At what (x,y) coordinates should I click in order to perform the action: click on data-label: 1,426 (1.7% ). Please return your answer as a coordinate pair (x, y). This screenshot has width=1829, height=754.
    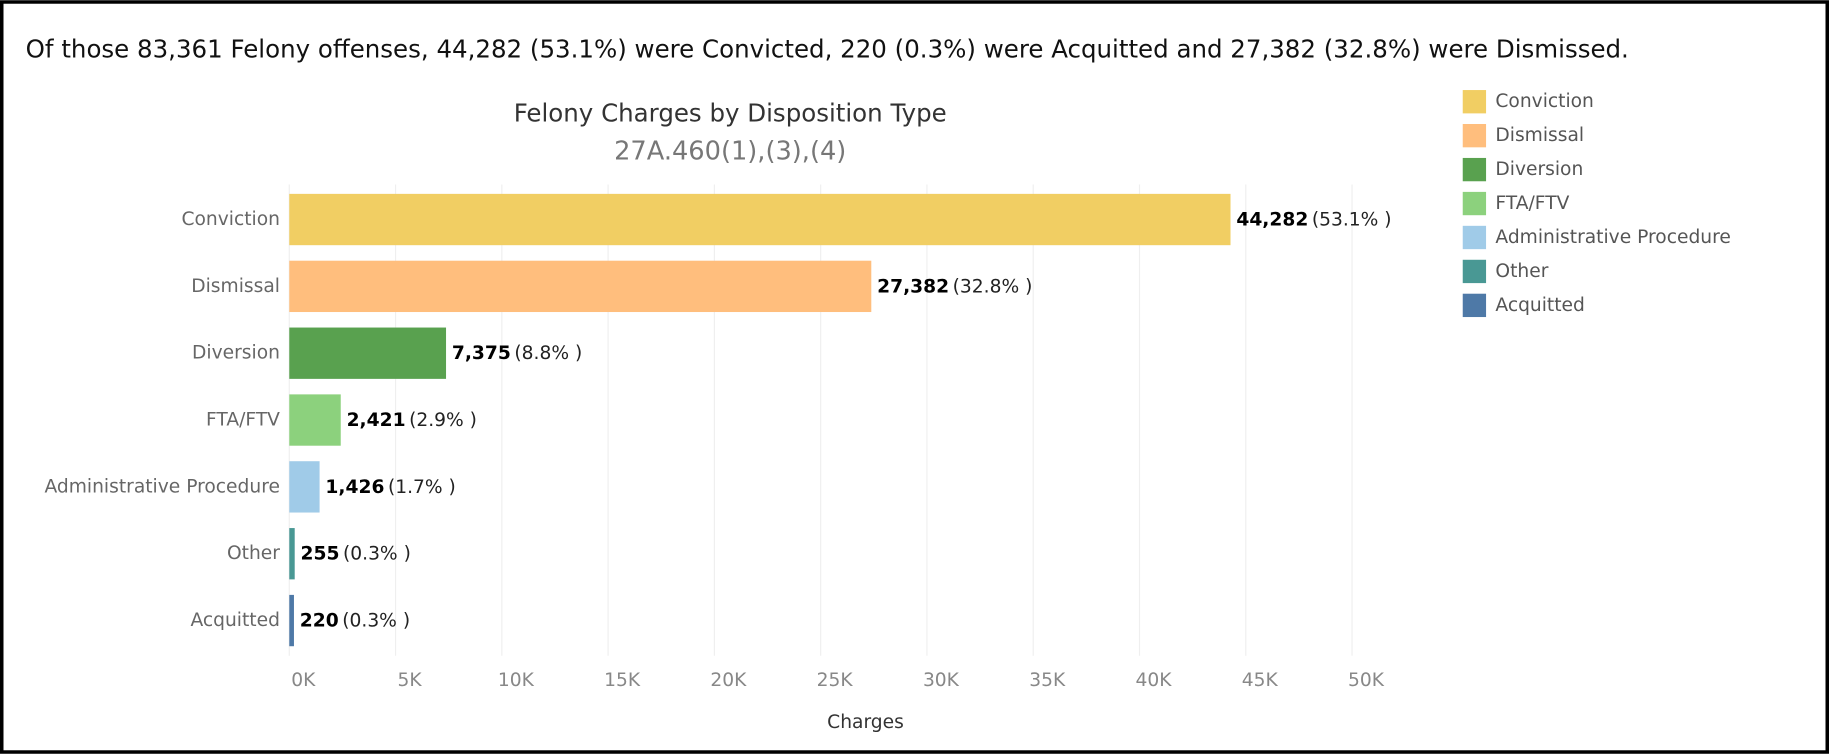
    Looking at the image, I should click on (390, 486).